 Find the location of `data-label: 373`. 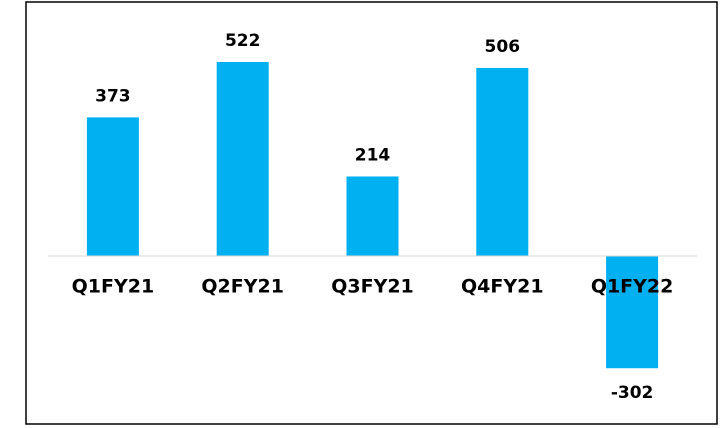

data-label: 373 is located at coordinates (113, 96).